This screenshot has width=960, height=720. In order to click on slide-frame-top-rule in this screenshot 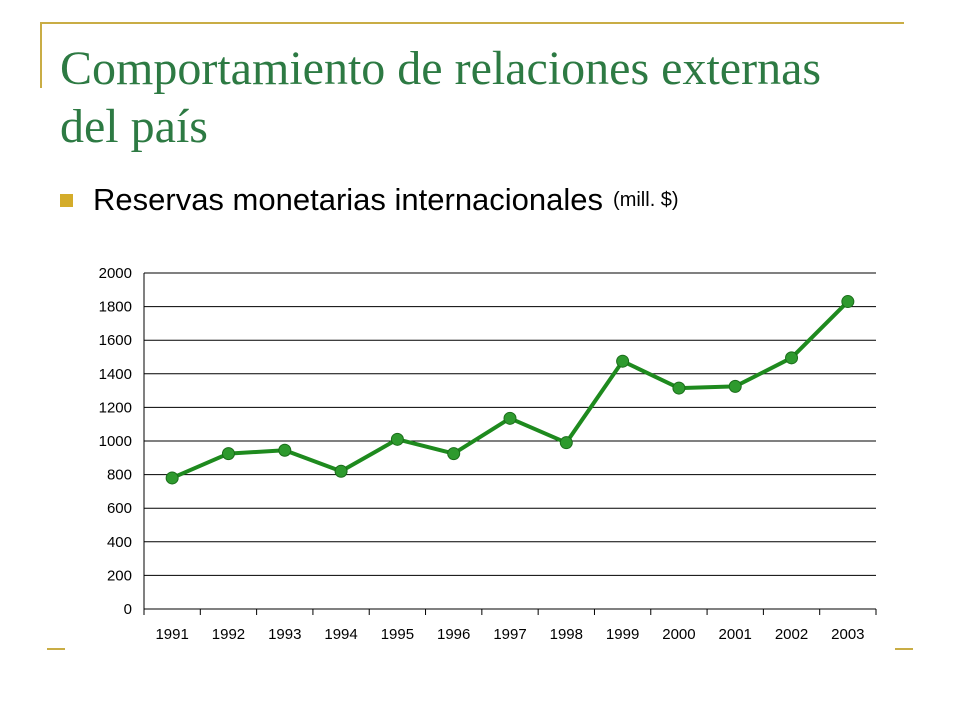, I will do `click(472, 23)`.